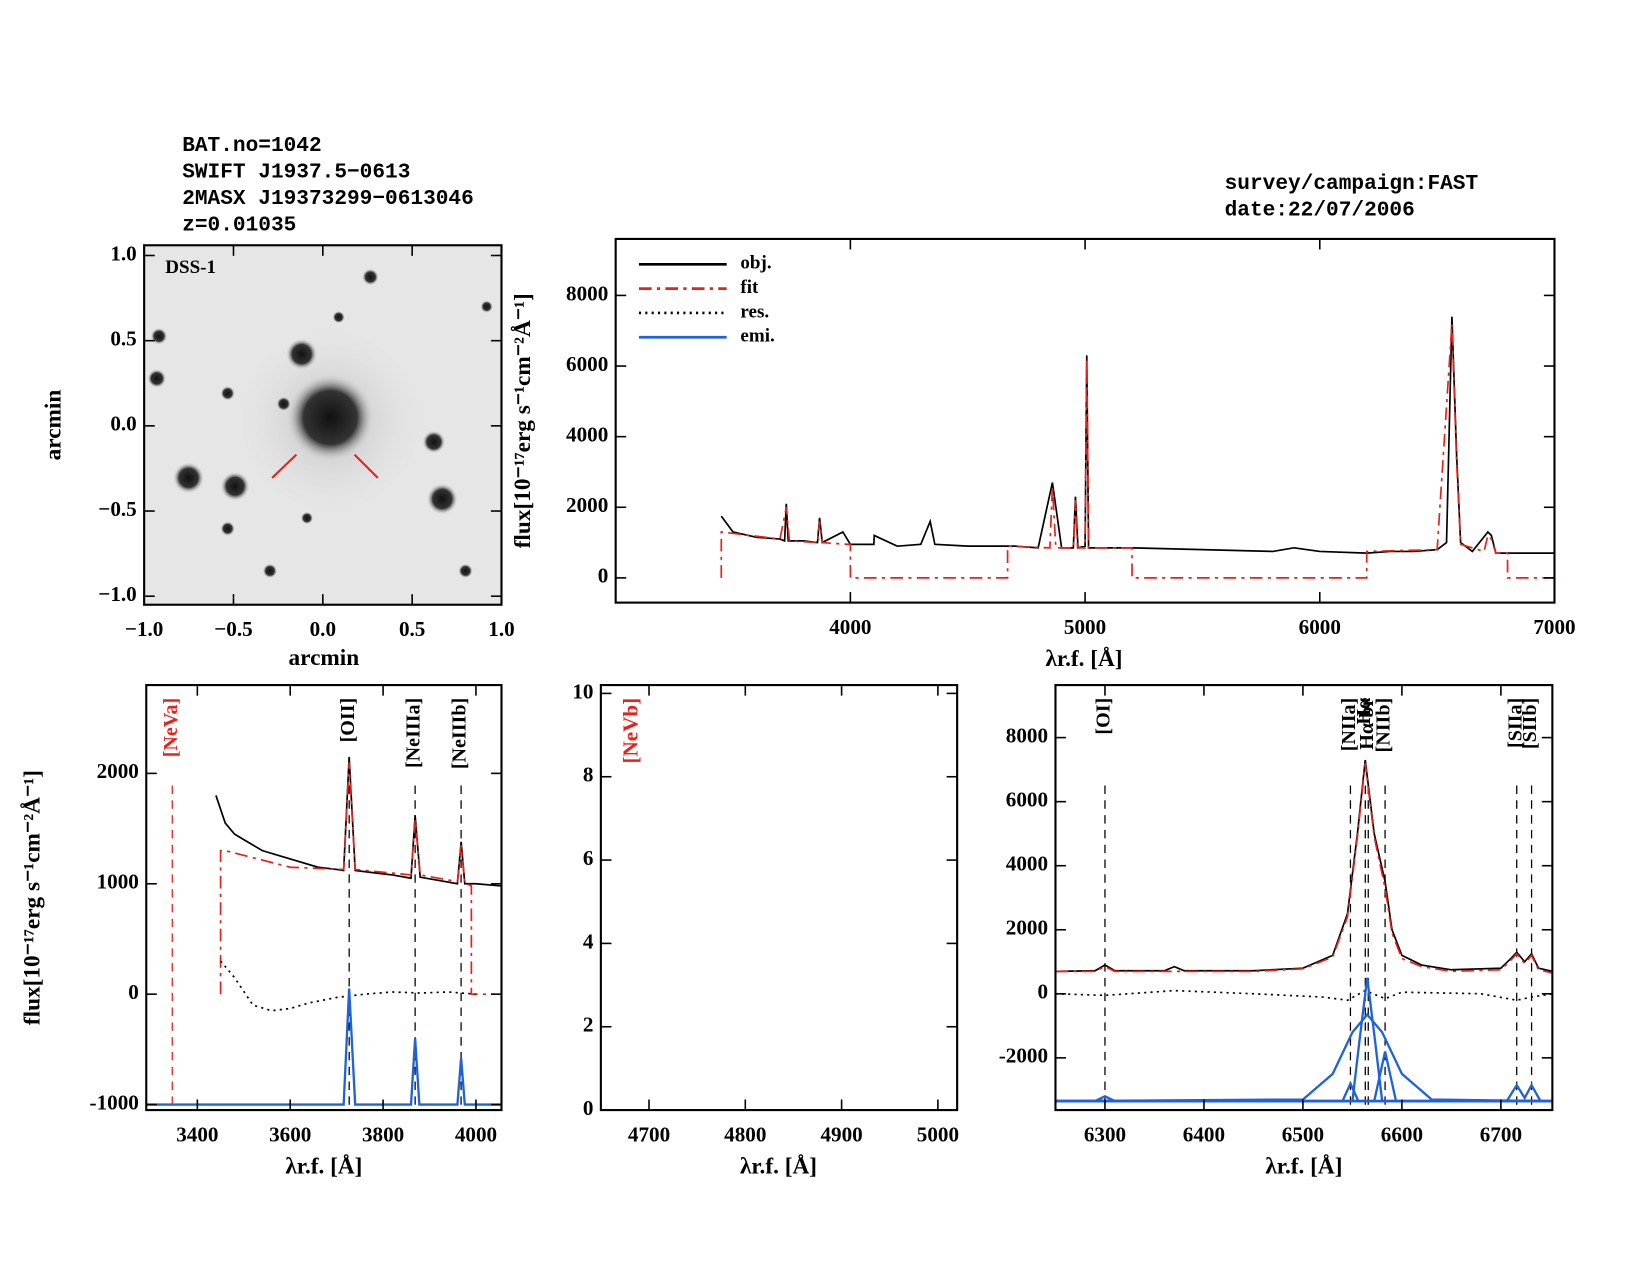 This screenshot has width=1650, height=1275. I want to click on header-line: 2MASX J19373299−0613046, so click(328, 199).